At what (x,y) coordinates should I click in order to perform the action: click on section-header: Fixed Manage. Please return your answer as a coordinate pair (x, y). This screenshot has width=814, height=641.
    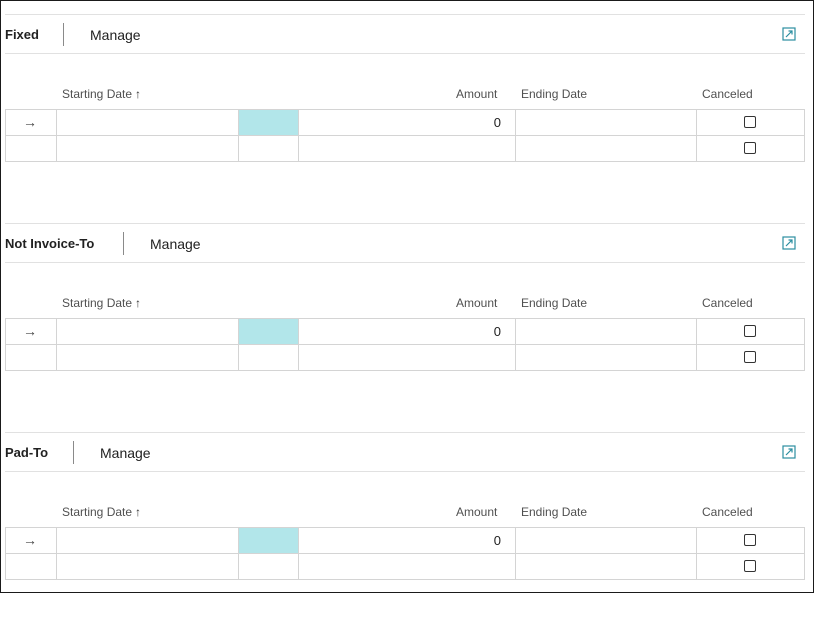
    Looking at the image, I should click on (405, 34).